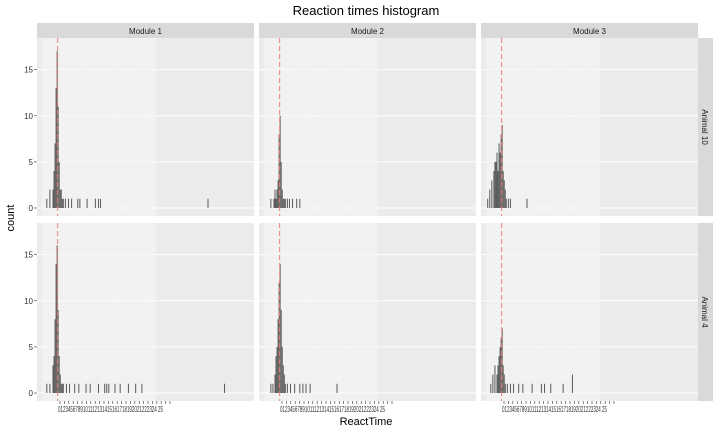  I want to click on strip-column-label: Module 2, so click(367, 31).